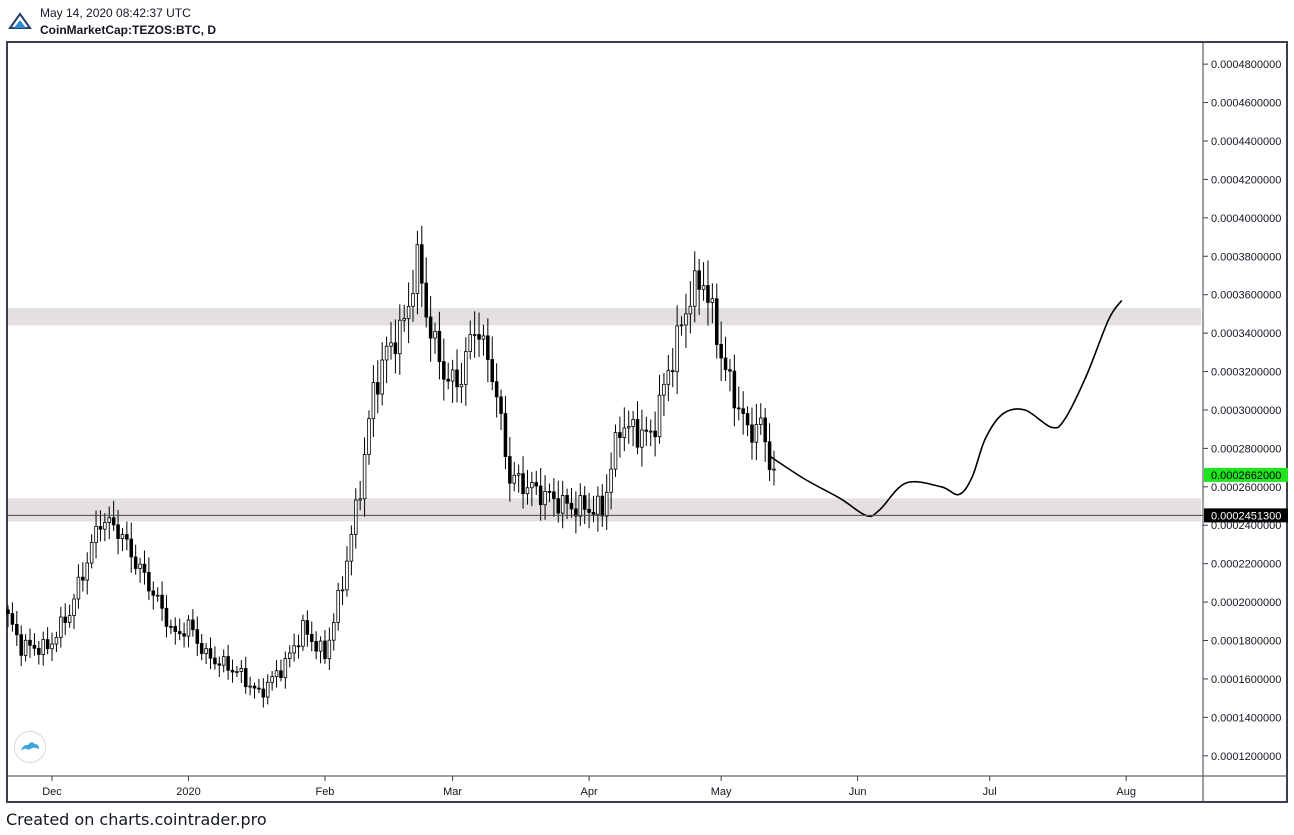 The height and width of the screenshot is (835, 1294). Describe the element at coordinates (1246, 680) in the screenshot. I see `y-tick-label: 0.0001600000` at that location.